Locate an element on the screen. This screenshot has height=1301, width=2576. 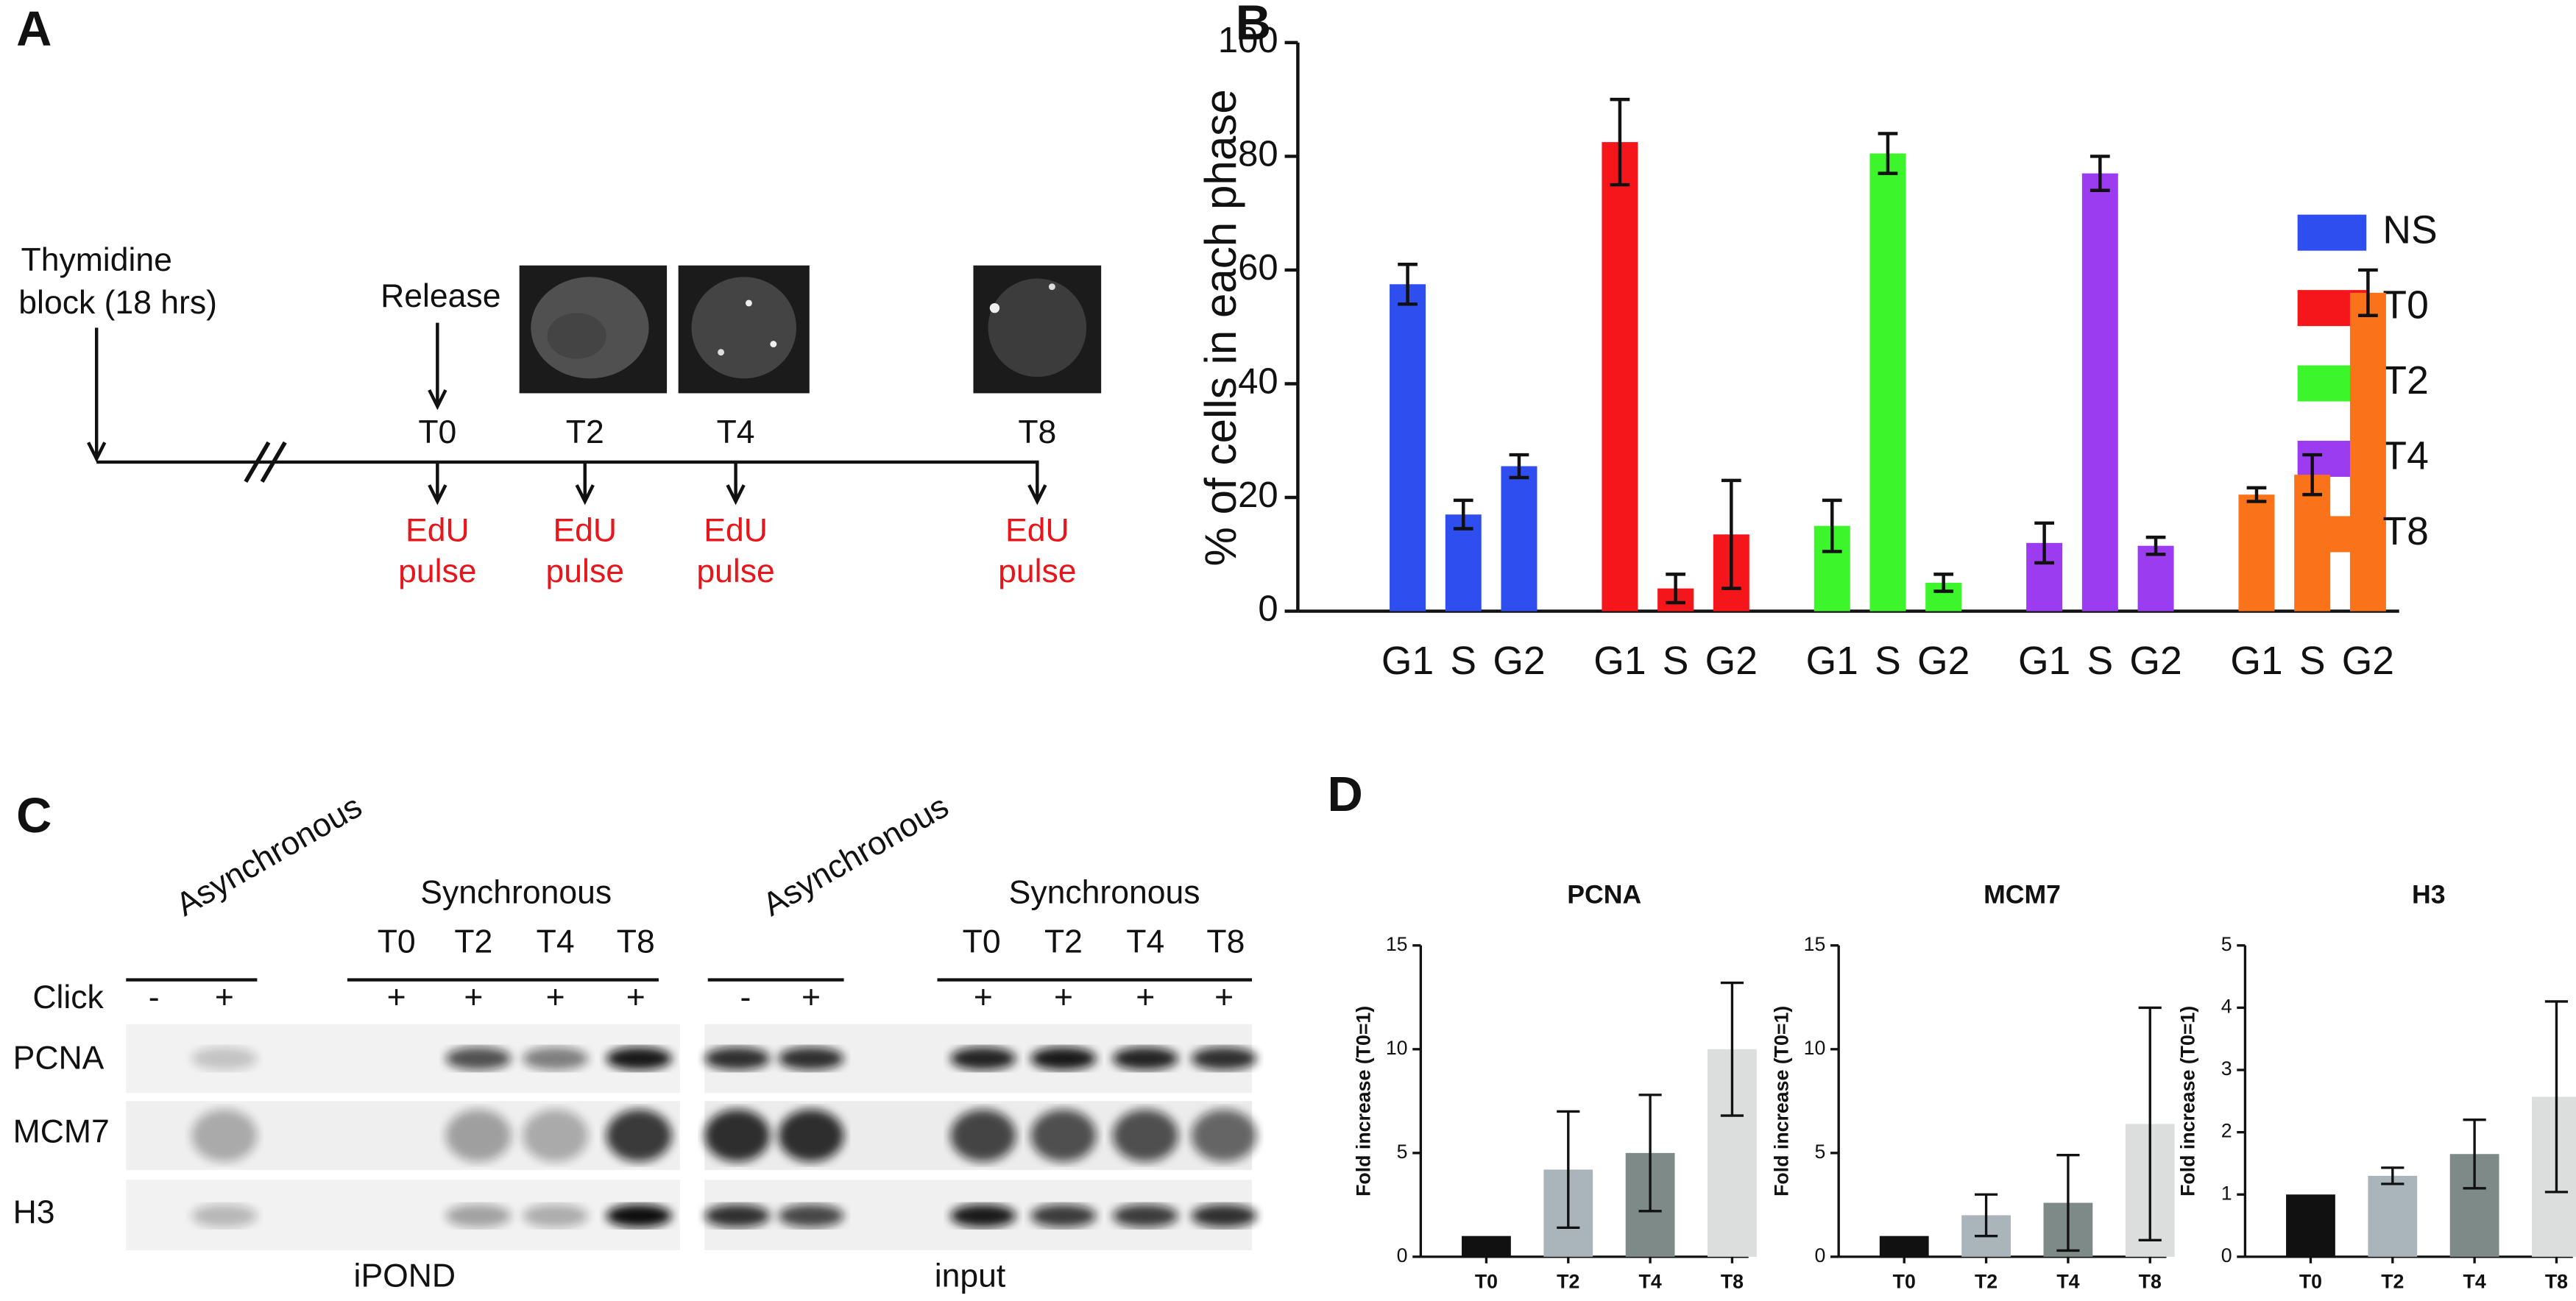
timeline is located at coordinates (567, 414).